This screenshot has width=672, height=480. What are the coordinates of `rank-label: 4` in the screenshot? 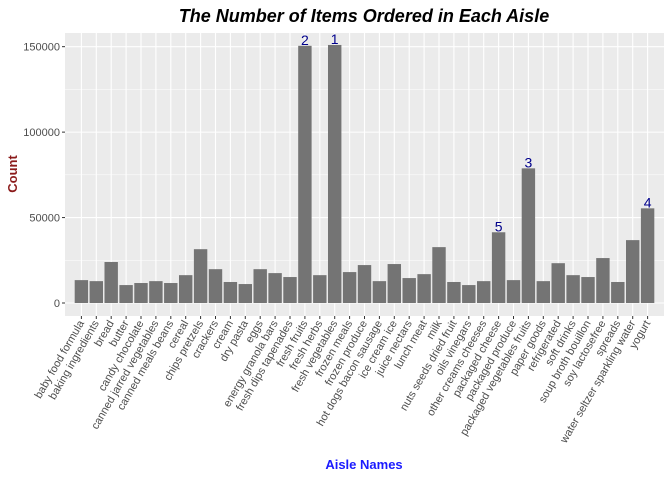 It's located at (648, 202).